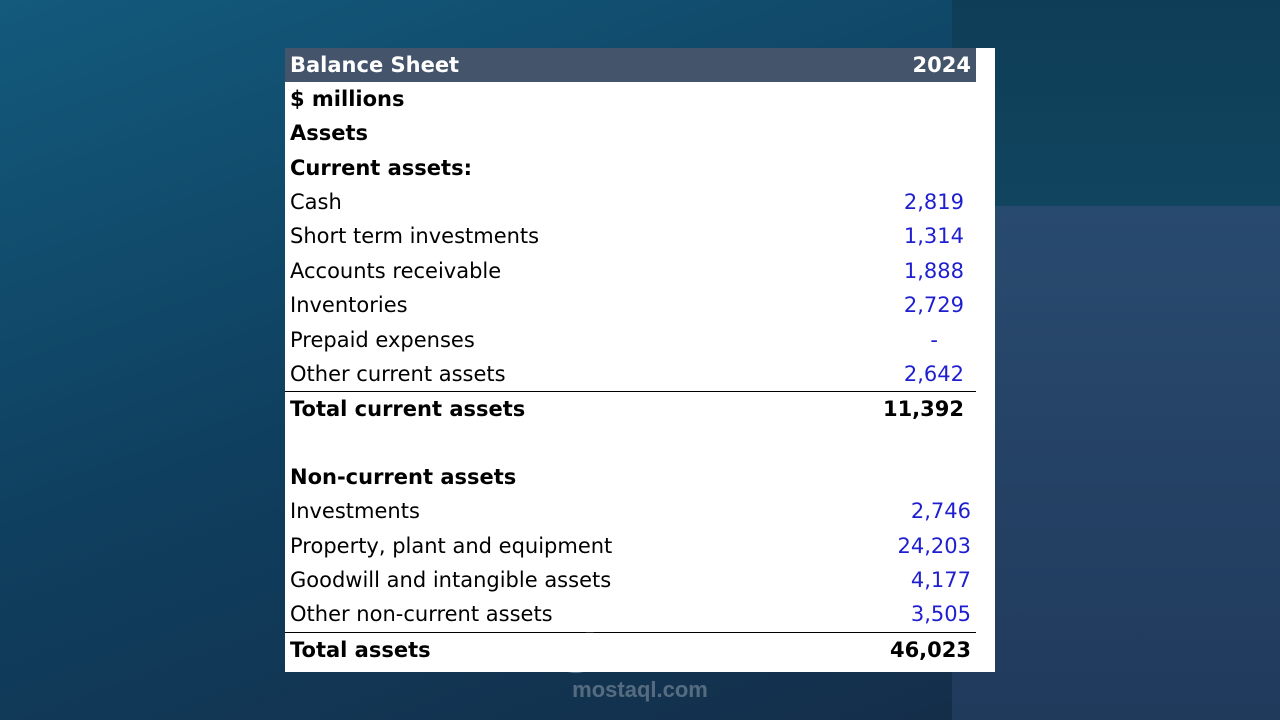  I want to click on watermark: مستقل mostaql.com, so click(640, 670).